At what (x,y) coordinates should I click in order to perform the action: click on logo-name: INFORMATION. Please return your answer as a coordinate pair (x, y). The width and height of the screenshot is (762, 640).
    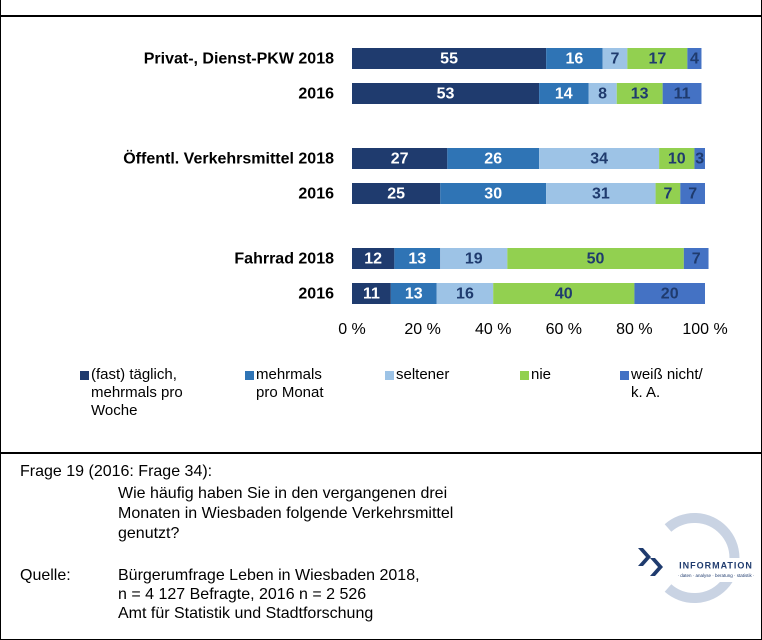
    Looking at the image, I should click on (716, 565).